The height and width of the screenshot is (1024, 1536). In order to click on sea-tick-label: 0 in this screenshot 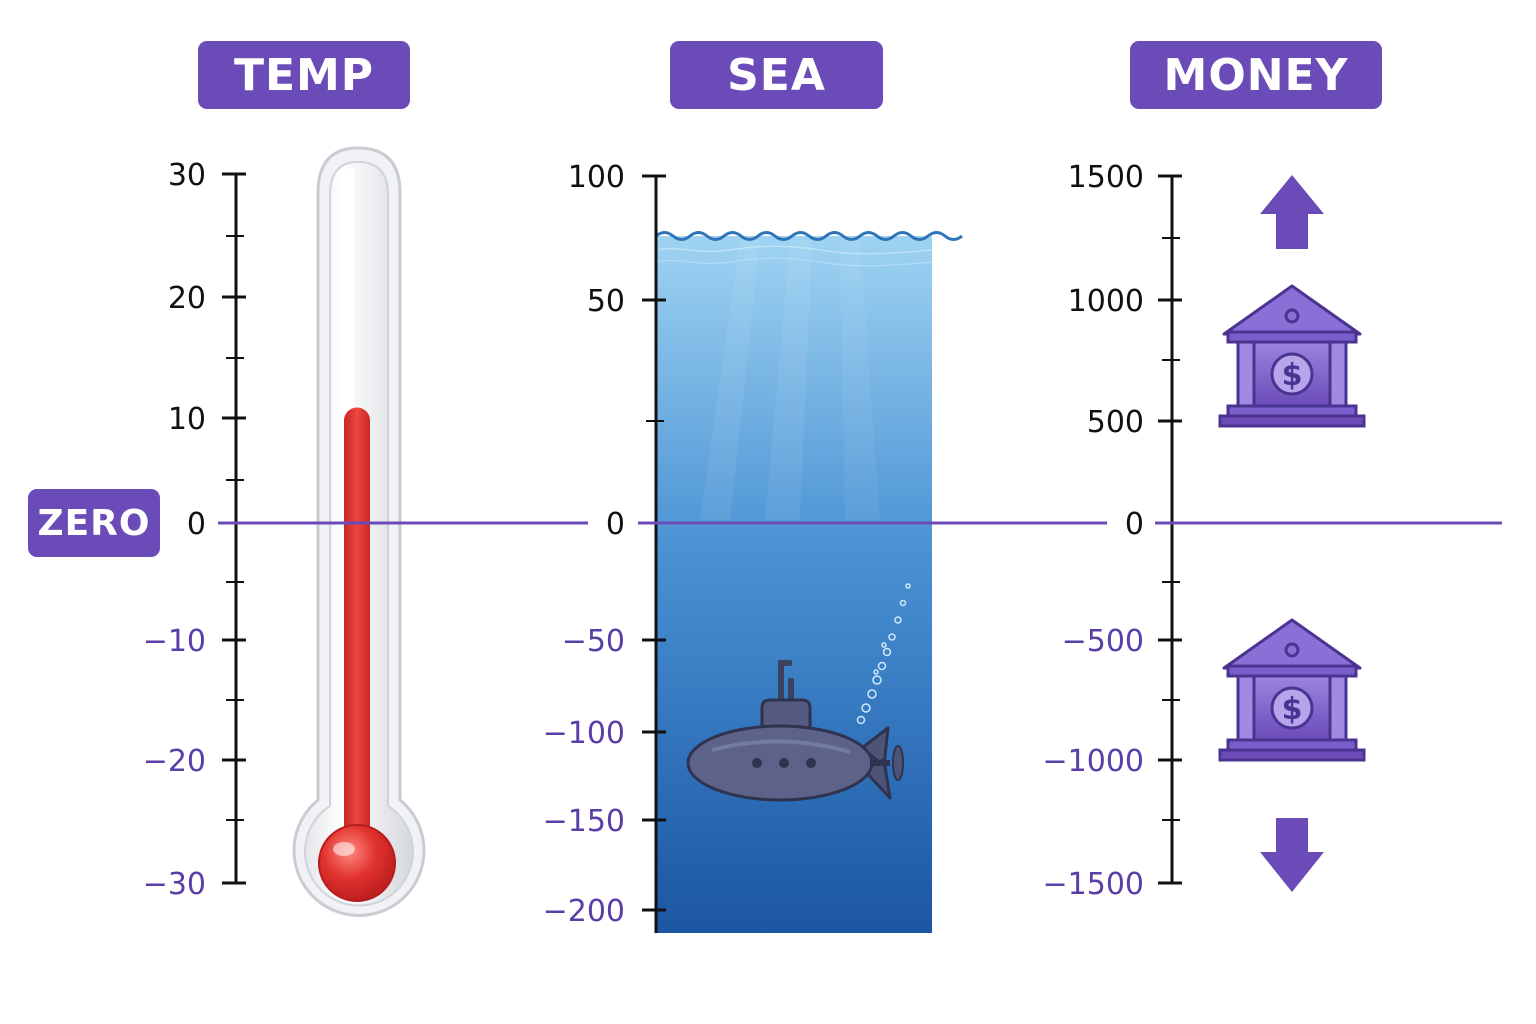, I will do `click(615, 524)`.